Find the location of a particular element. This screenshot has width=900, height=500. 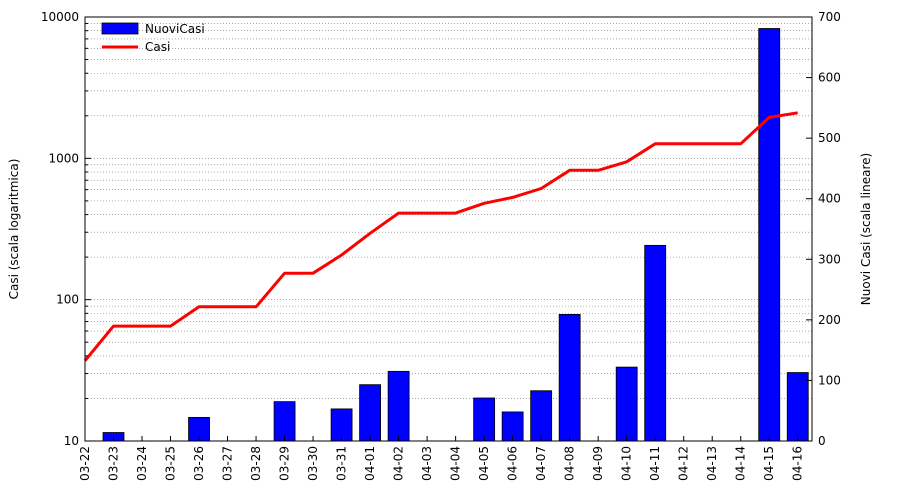

left-axis: 10 100 1000 10000 is located at coordinates (66, 229).